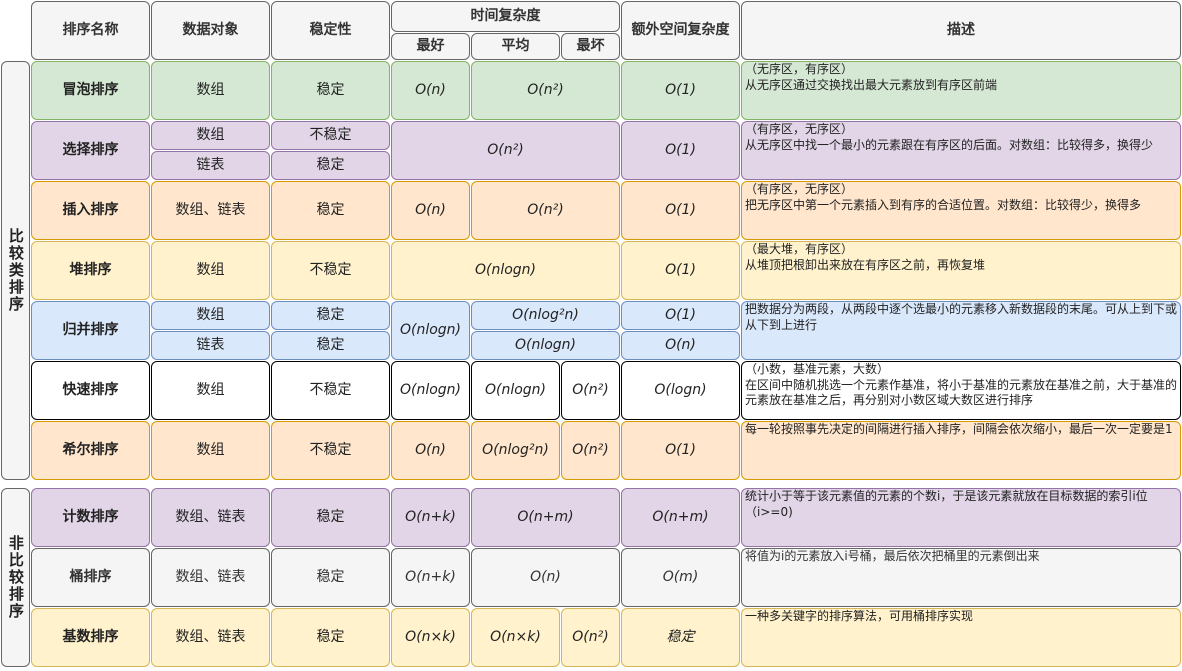 Image resolution: width=1182 pixels, height=671 pixels. What do you see at coordinates (515, 46) in the screenshot?
I see `header-avg: 平均` at bounding box center [515, 46].